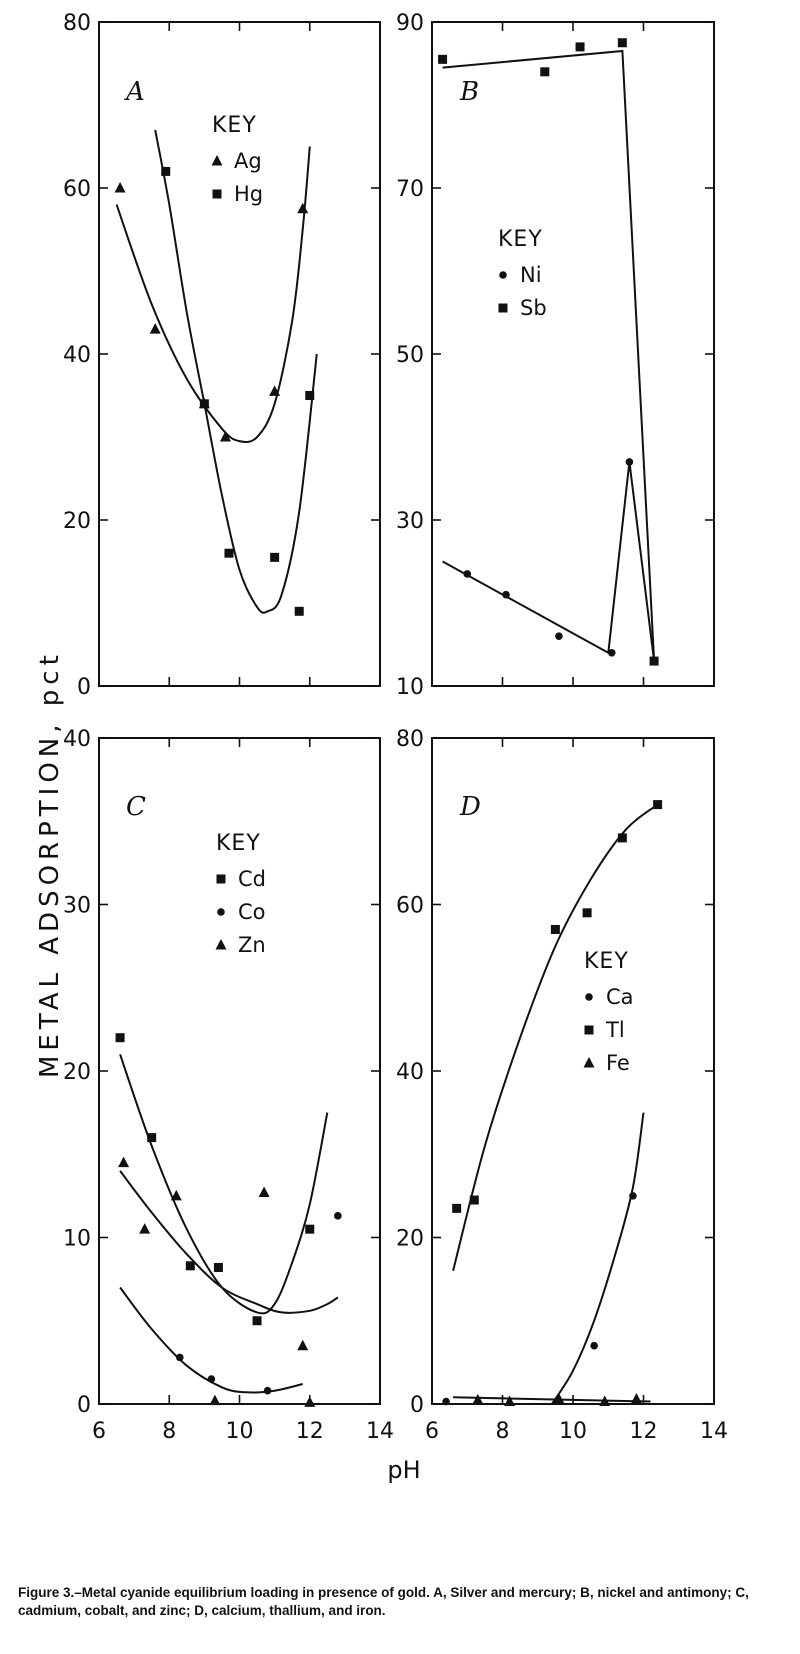  I want to click on plot-frame, so click(573, 1071).